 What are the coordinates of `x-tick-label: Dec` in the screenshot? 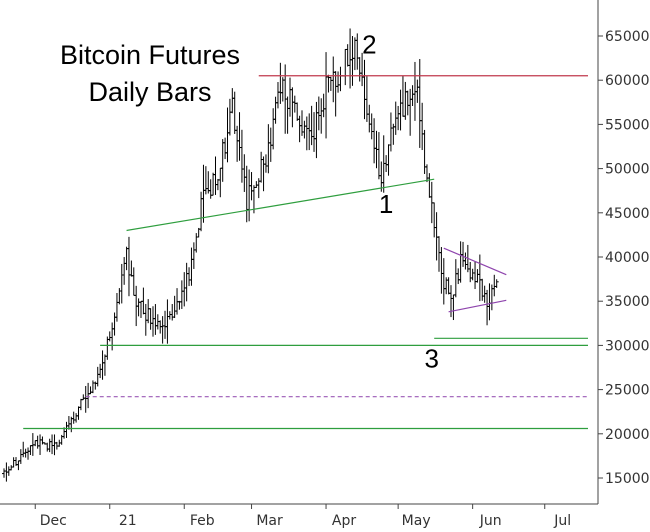 It's located at (53, 521).